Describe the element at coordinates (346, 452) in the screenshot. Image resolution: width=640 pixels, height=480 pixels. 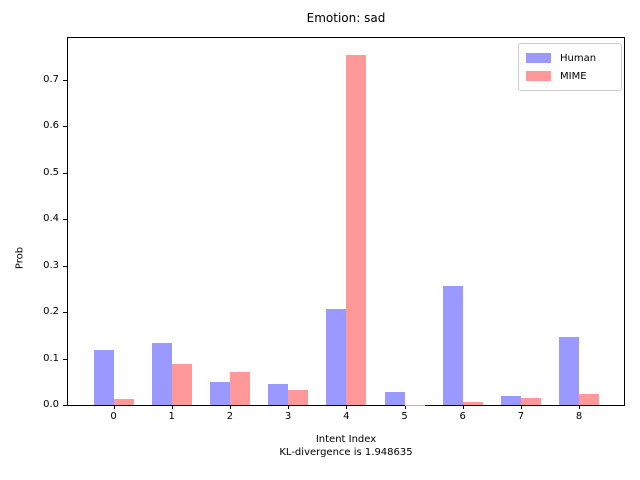
I see `kl-divergence-caption: KL-divergence is 1.948635` at that location.